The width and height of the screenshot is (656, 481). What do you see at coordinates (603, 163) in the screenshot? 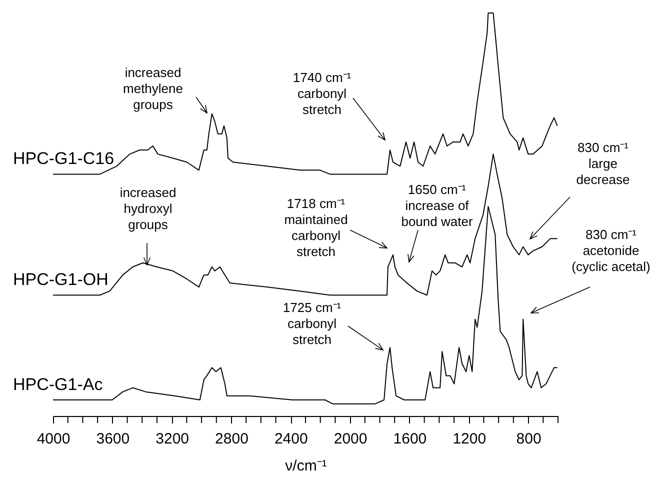
I see `text: 830 cm⁻¹ large decrease` at bounding box center [603, 163].